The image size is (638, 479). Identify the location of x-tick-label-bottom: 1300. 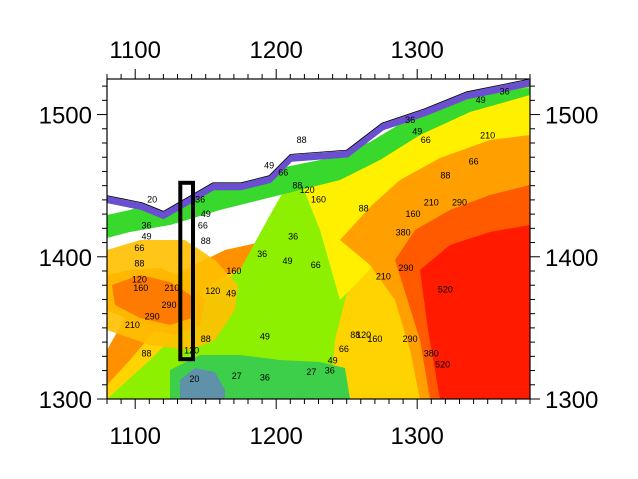
(417, 436).